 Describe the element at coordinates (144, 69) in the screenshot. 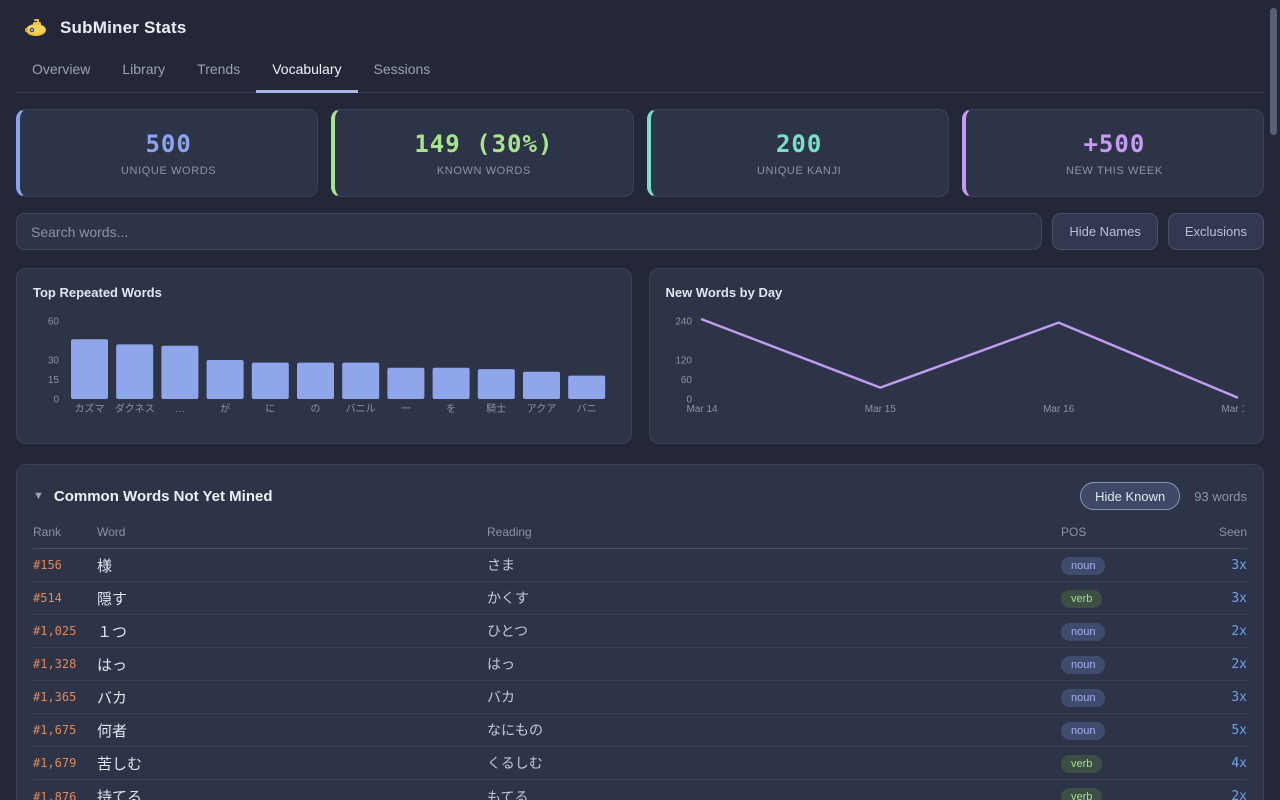

I see `tab-library: Library` at that location.